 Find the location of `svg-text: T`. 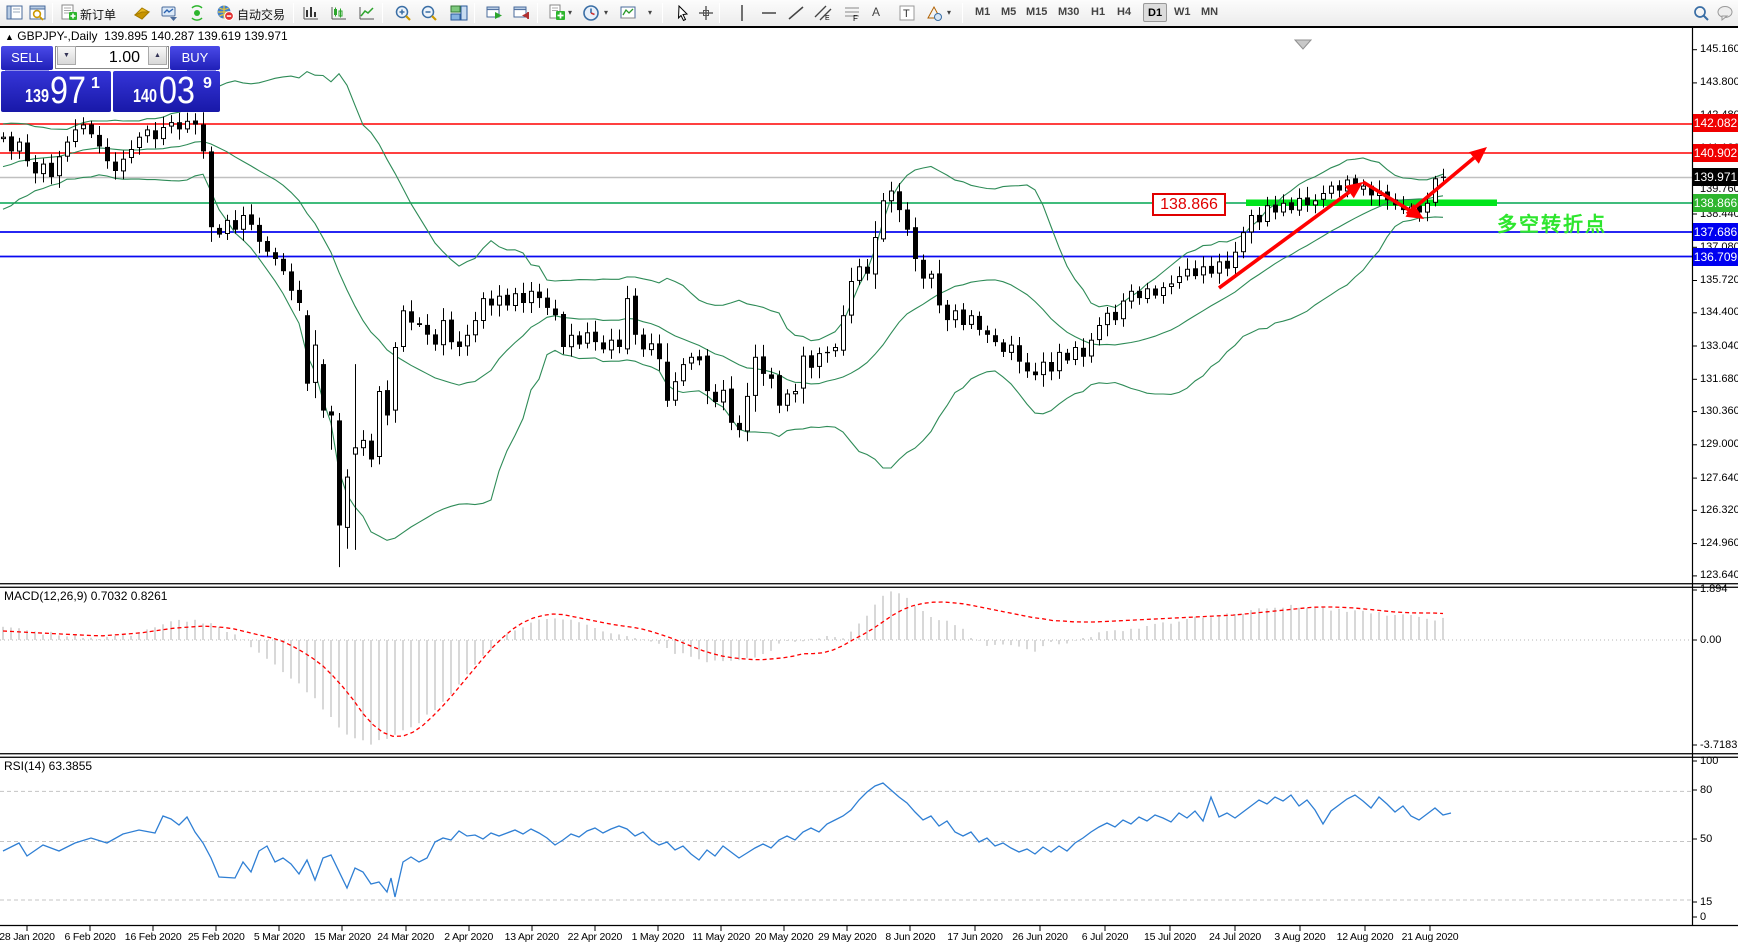

svg-text: T is located at coordinates (906, 14).